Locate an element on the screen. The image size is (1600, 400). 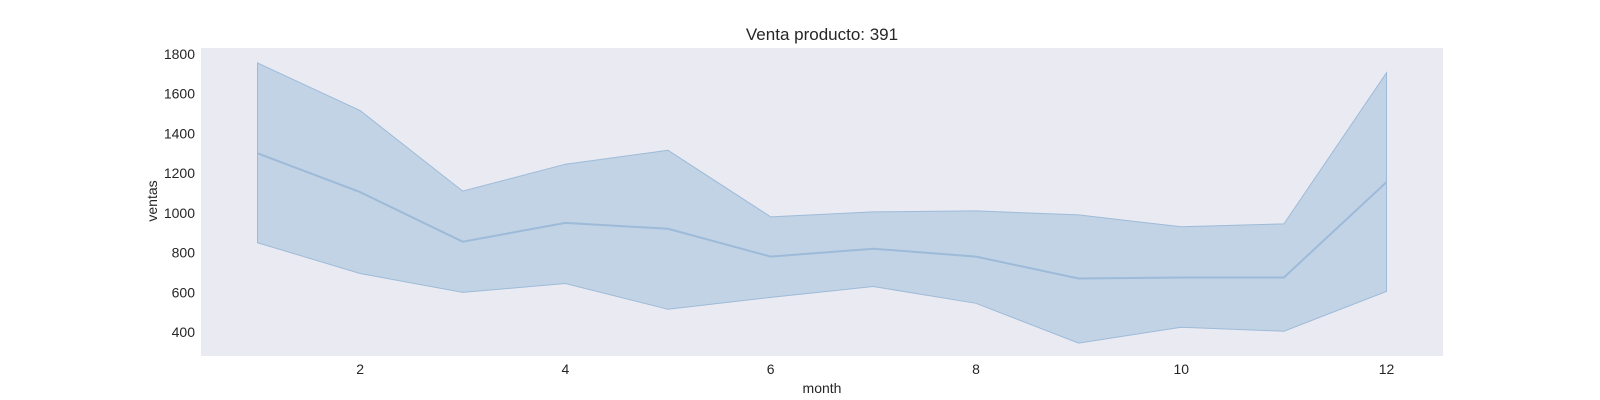
x-tick-label: 6 is located at coordinates (771, 369).